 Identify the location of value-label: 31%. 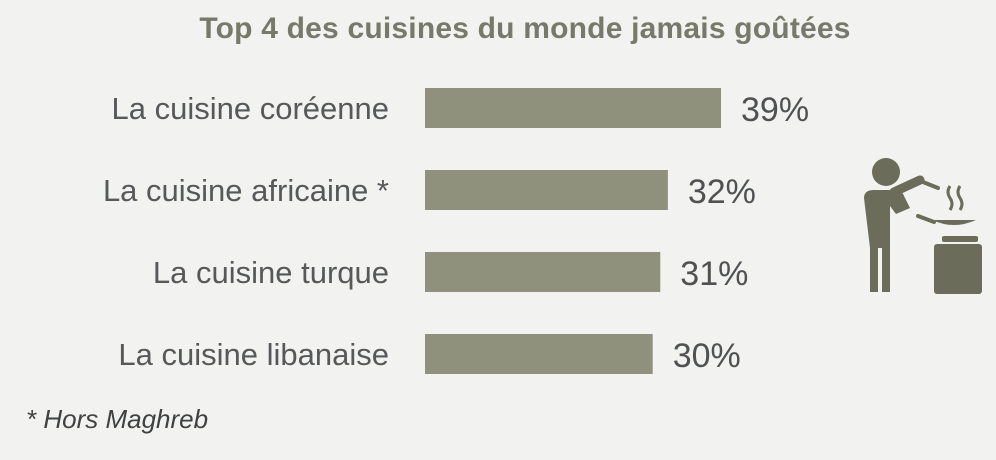
(714, 274).